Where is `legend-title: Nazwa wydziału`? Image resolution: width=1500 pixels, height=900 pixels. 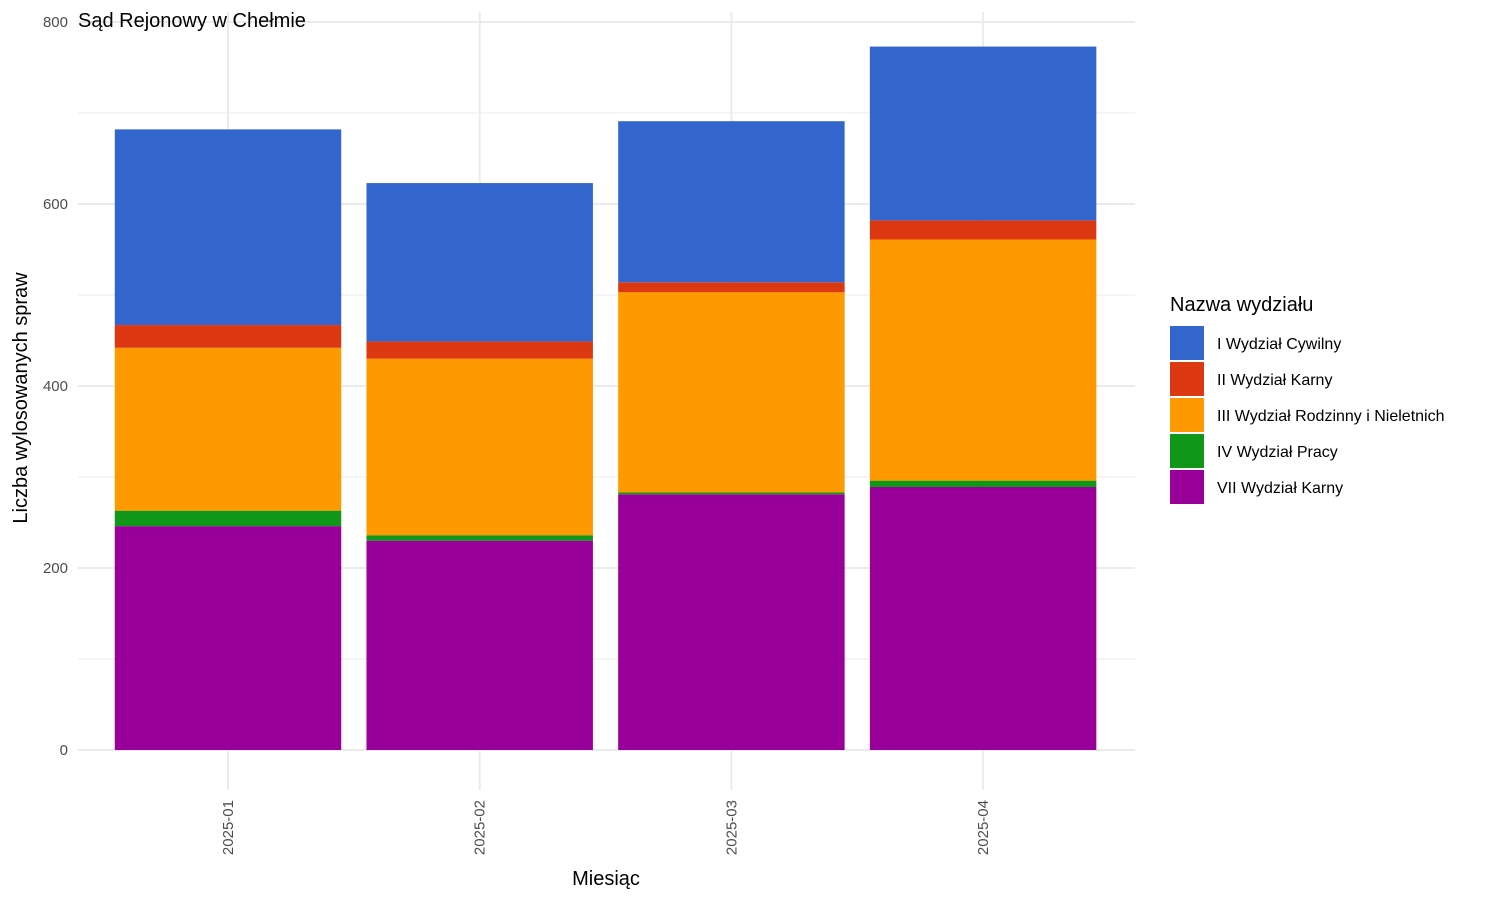
legend-title: Nazwa wydziału is located at coordinates (1241, 305).